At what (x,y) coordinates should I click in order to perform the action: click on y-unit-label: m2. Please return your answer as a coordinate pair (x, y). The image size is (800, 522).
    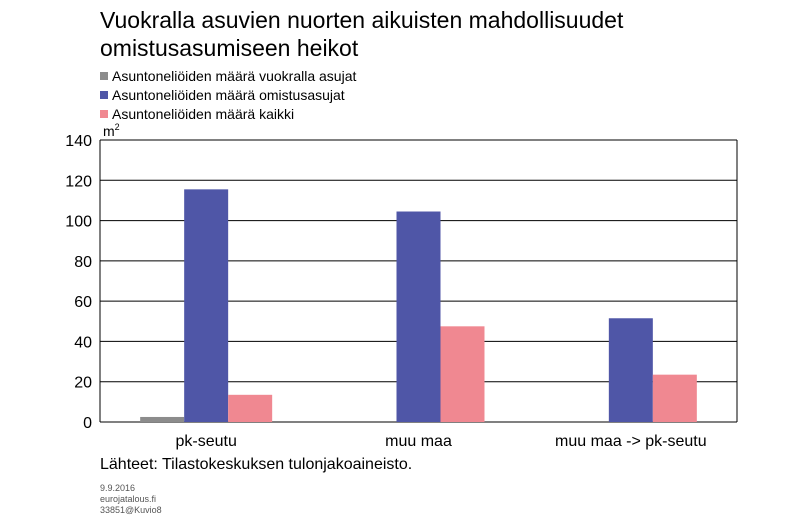
    Looking at the image, I should click on (111, 130).